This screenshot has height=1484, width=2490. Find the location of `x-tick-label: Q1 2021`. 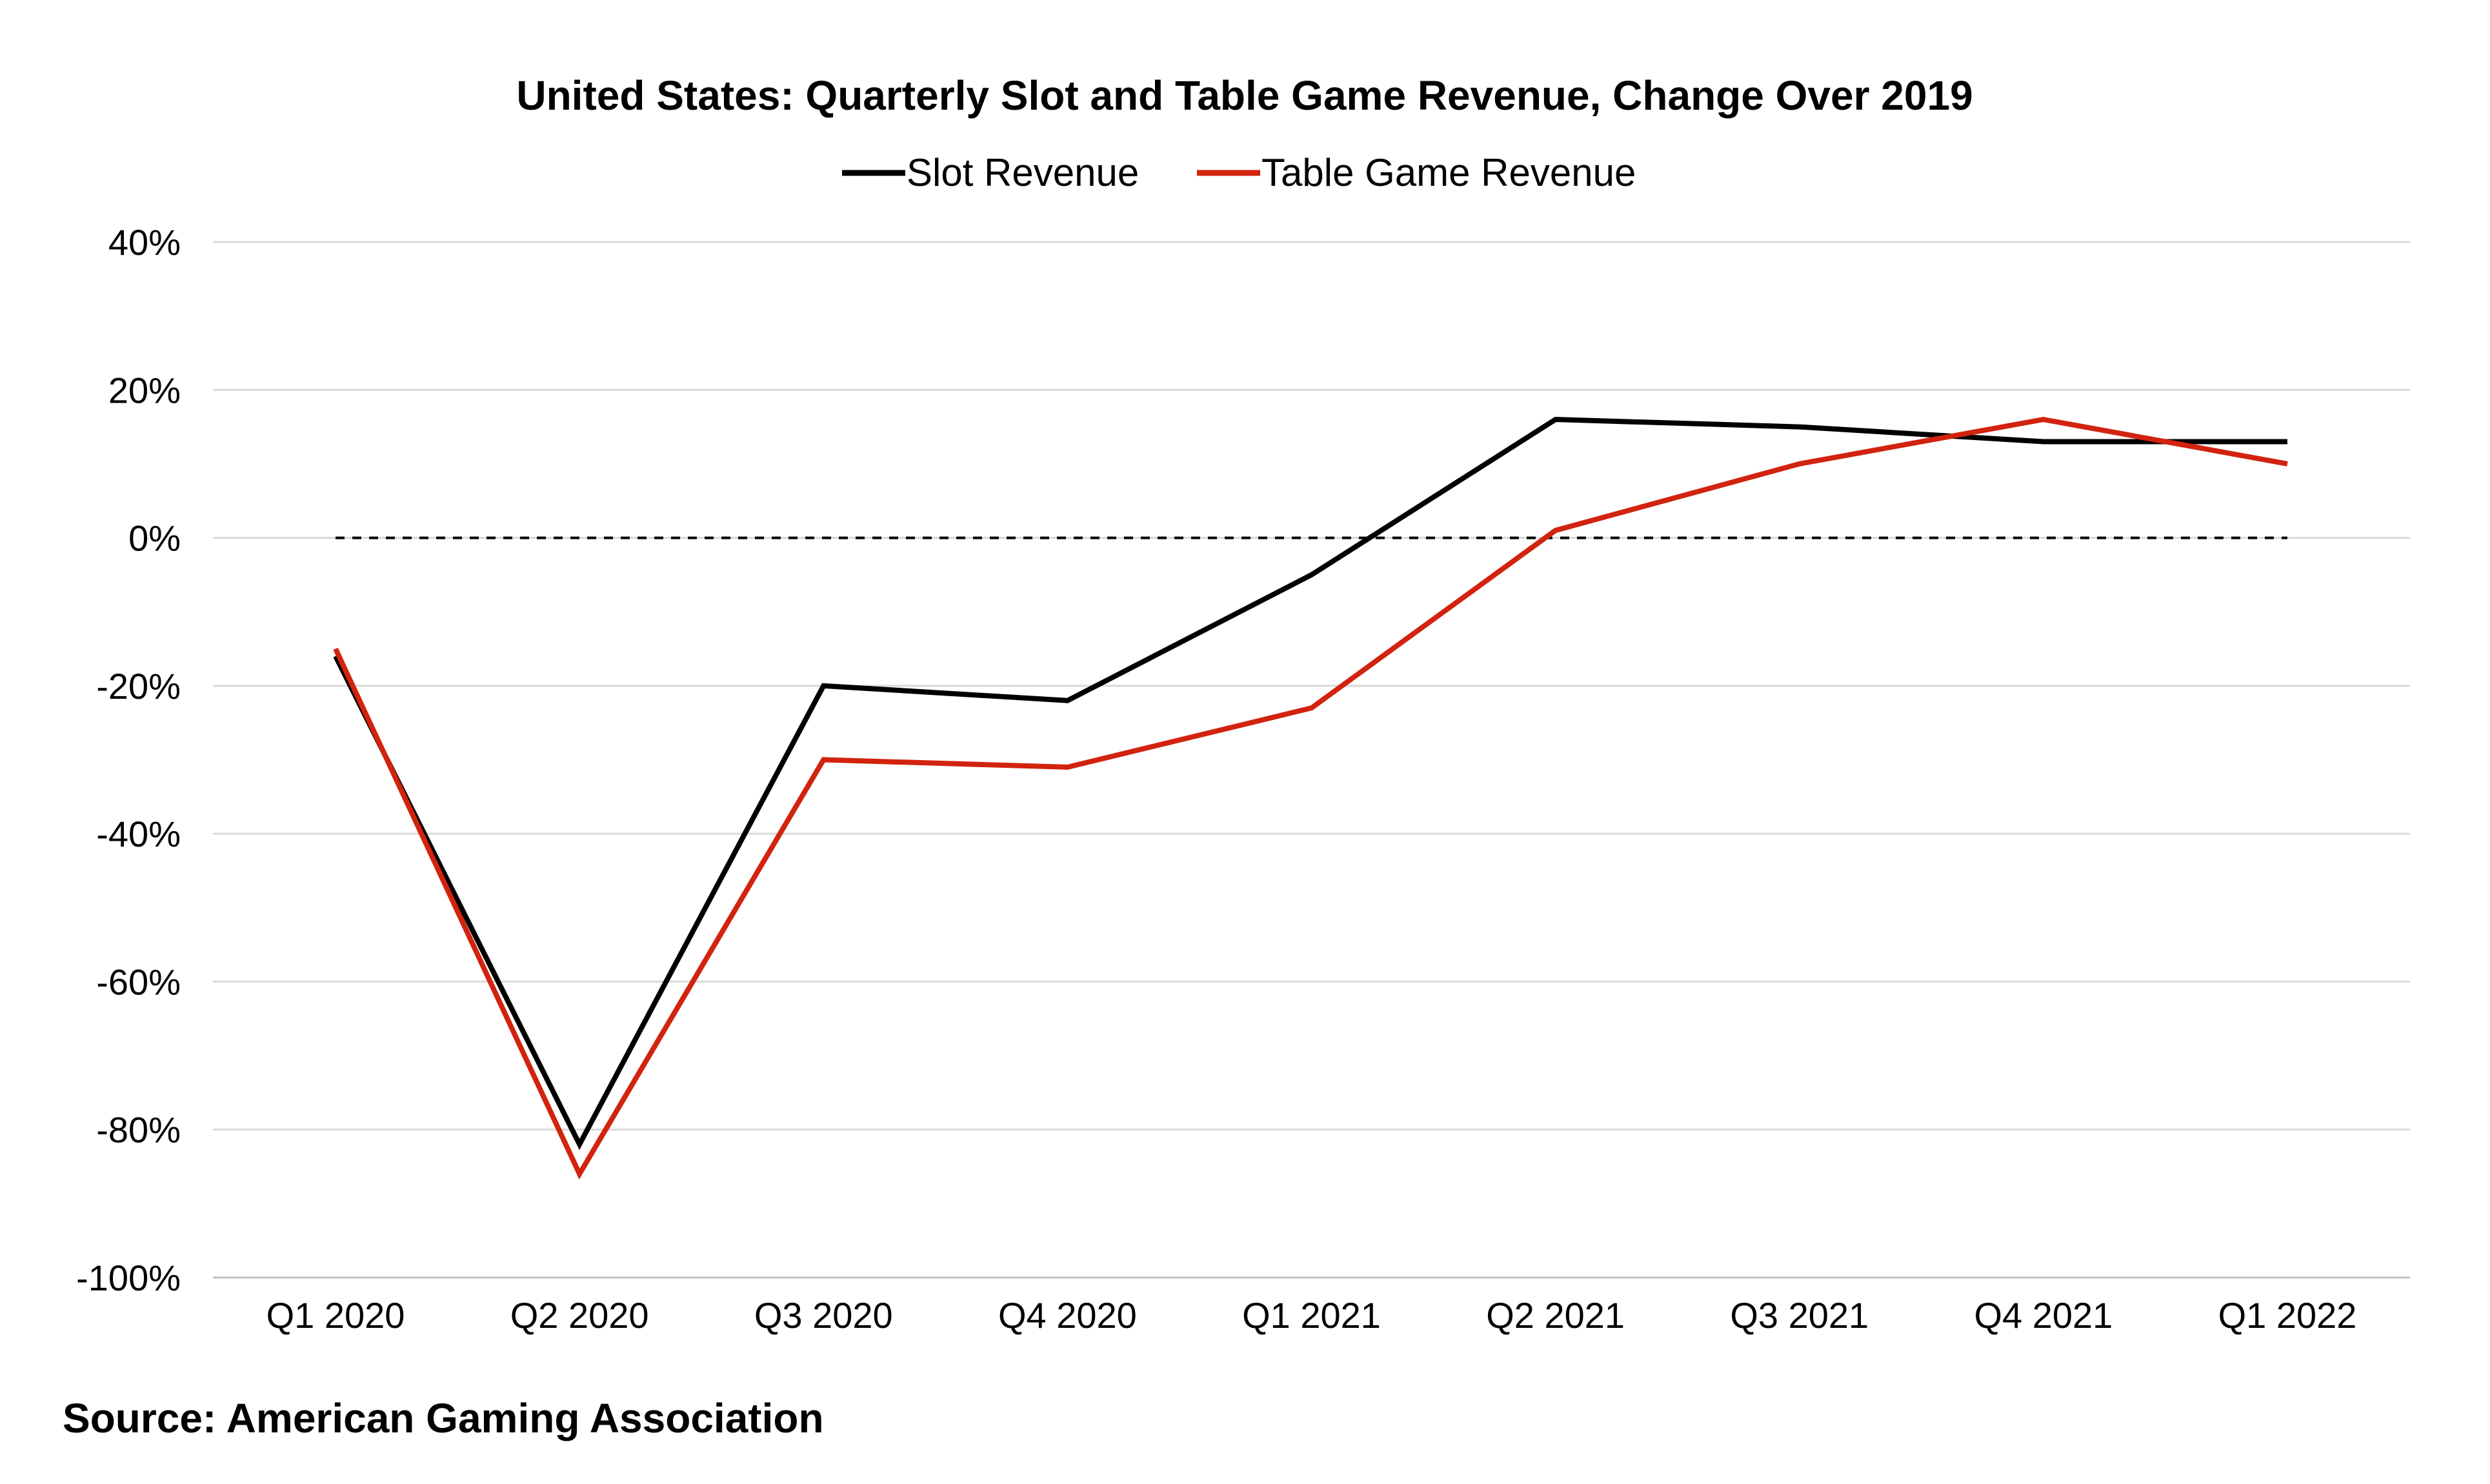

x-tick-label: Q1 2021 is located at coordinates (1311, 1315).